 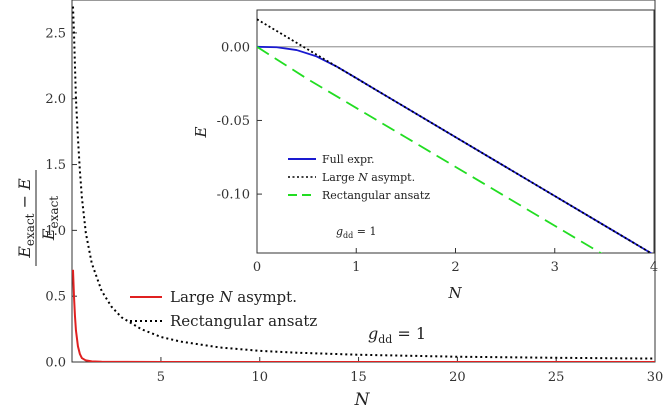 What do you see at coordinates (362, 400) in the screenshot?
I see `main-x-axis-label: N` at bounding box center [362, 400].